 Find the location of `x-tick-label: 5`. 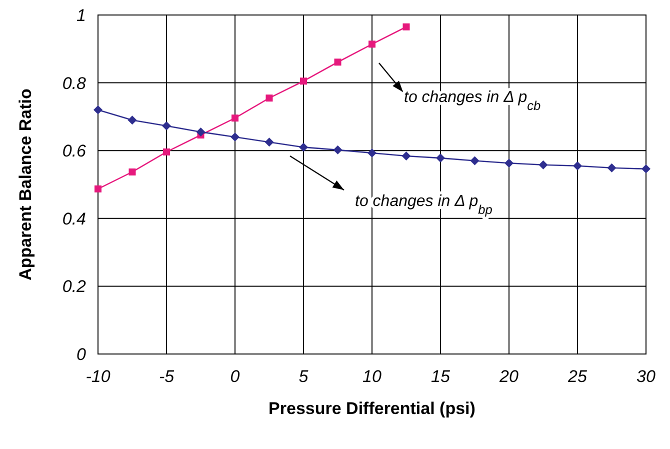

x-tick-label: 5 is located at coordinates (303, 376).